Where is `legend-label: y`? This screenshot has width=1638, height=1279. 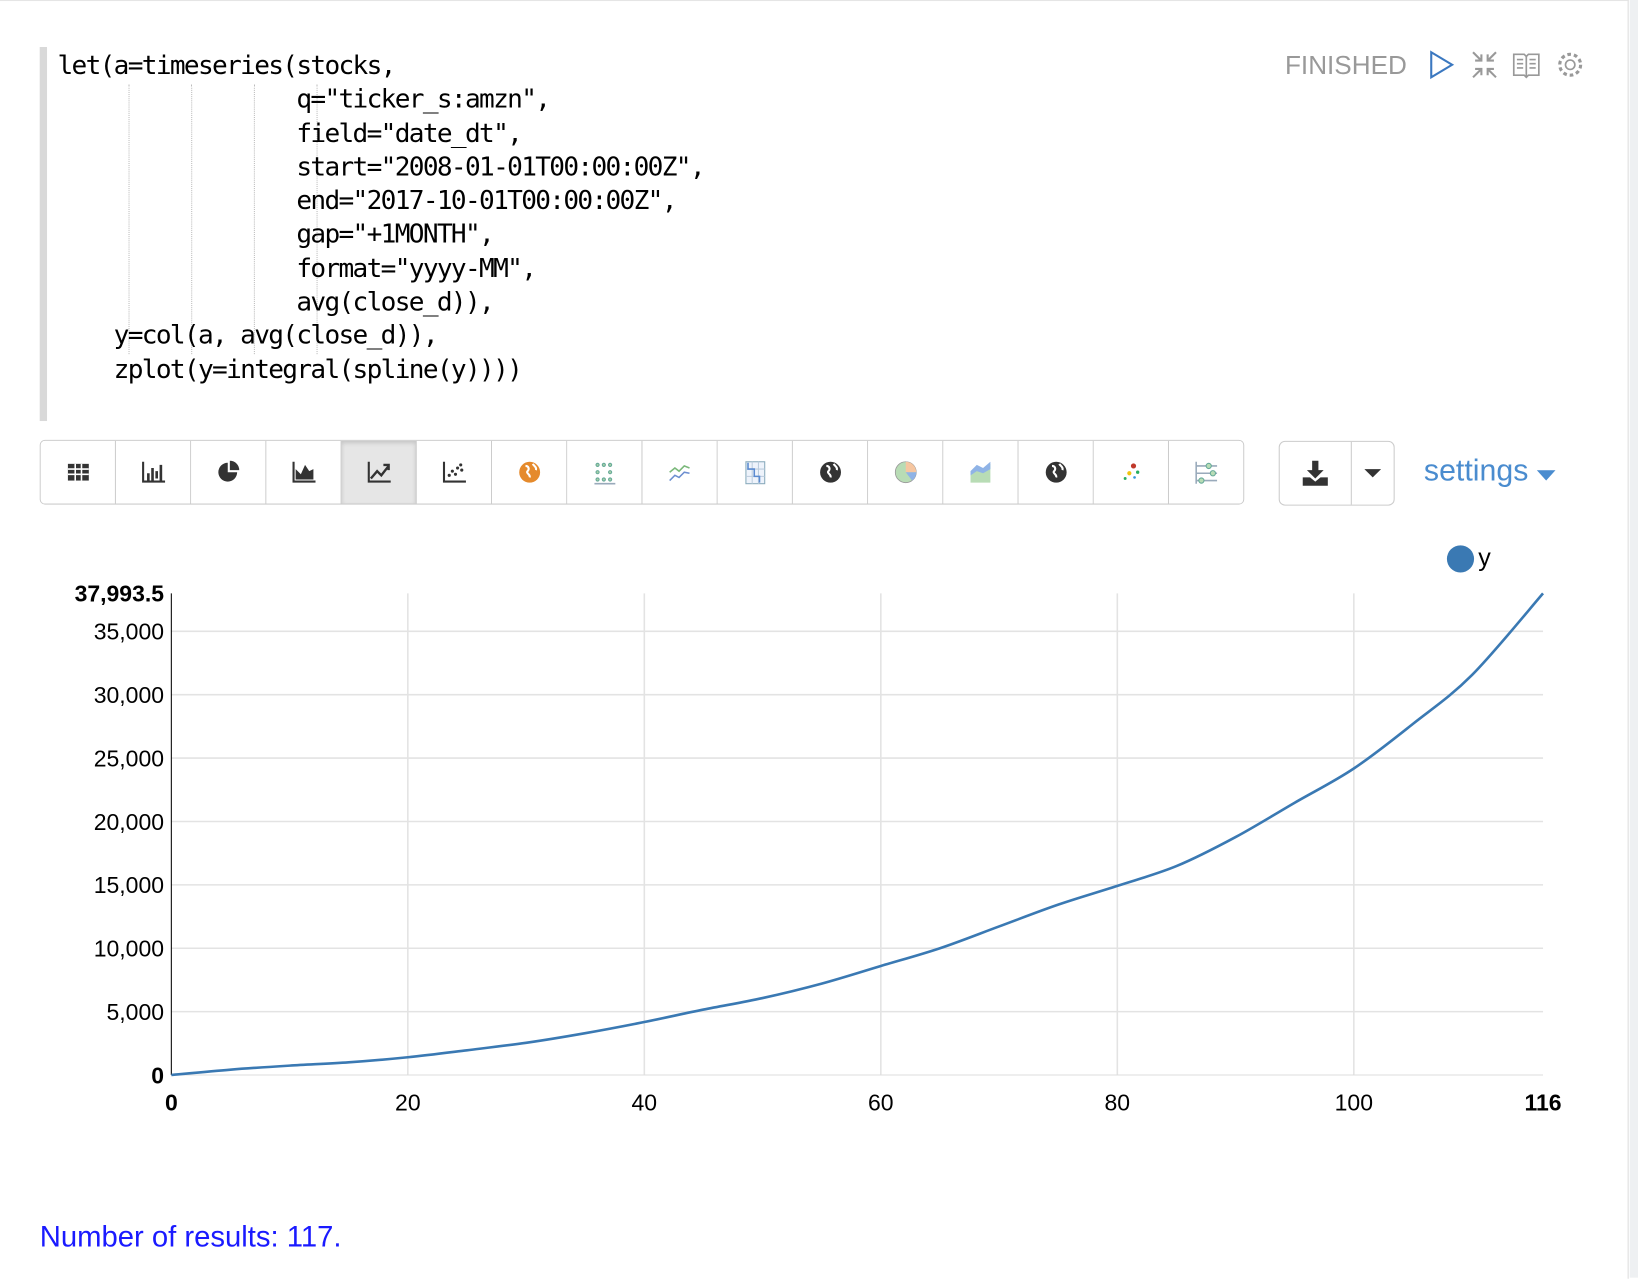
legend-label: y is located at coordinates (1484, 558).